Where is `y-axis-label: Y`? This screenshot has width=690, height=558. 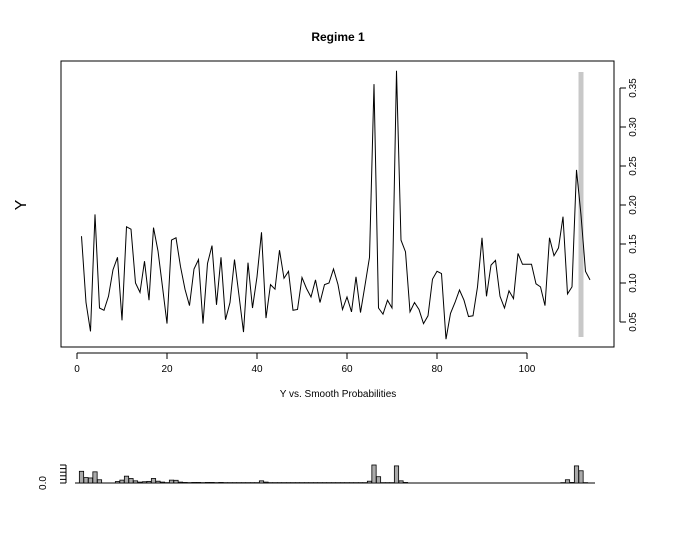 y-axis-label: Y is located at coordinates (21, 204).